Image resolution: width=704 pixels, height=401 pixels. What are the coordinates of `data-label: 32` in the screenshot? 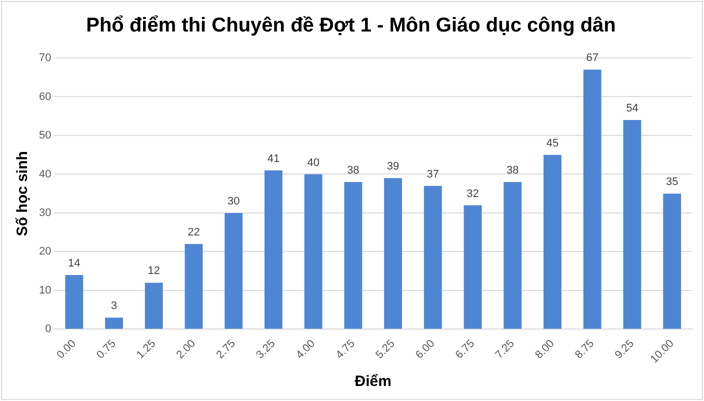 It's located at (472, 194).